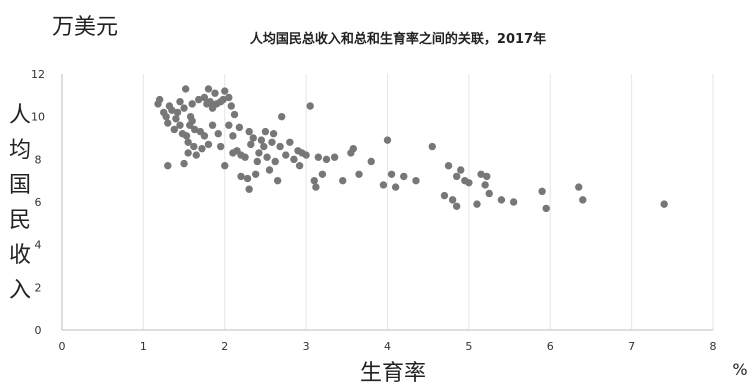 The height and width of the screenshot is (387, 753). Describe the element at coordinates (38, 202) in the screenshot. I see `y-tick-label: 6` at that location.